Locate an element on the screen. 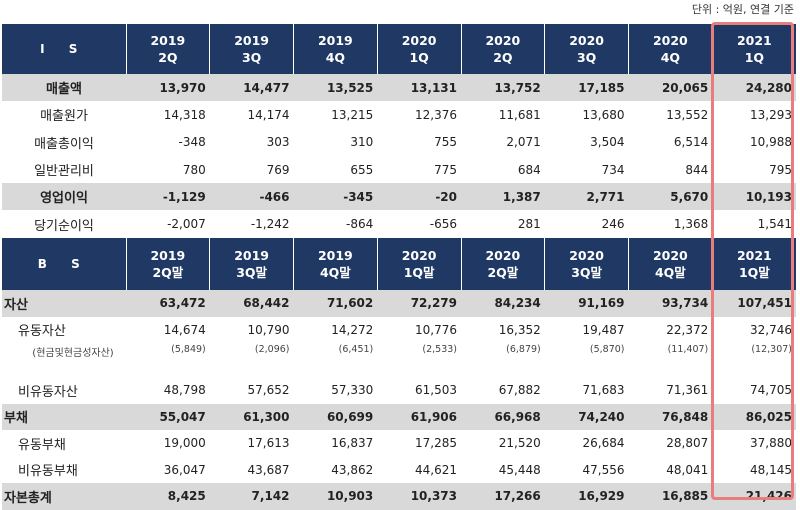  cell-value: 13,215 is located at coordinates (352, 114).